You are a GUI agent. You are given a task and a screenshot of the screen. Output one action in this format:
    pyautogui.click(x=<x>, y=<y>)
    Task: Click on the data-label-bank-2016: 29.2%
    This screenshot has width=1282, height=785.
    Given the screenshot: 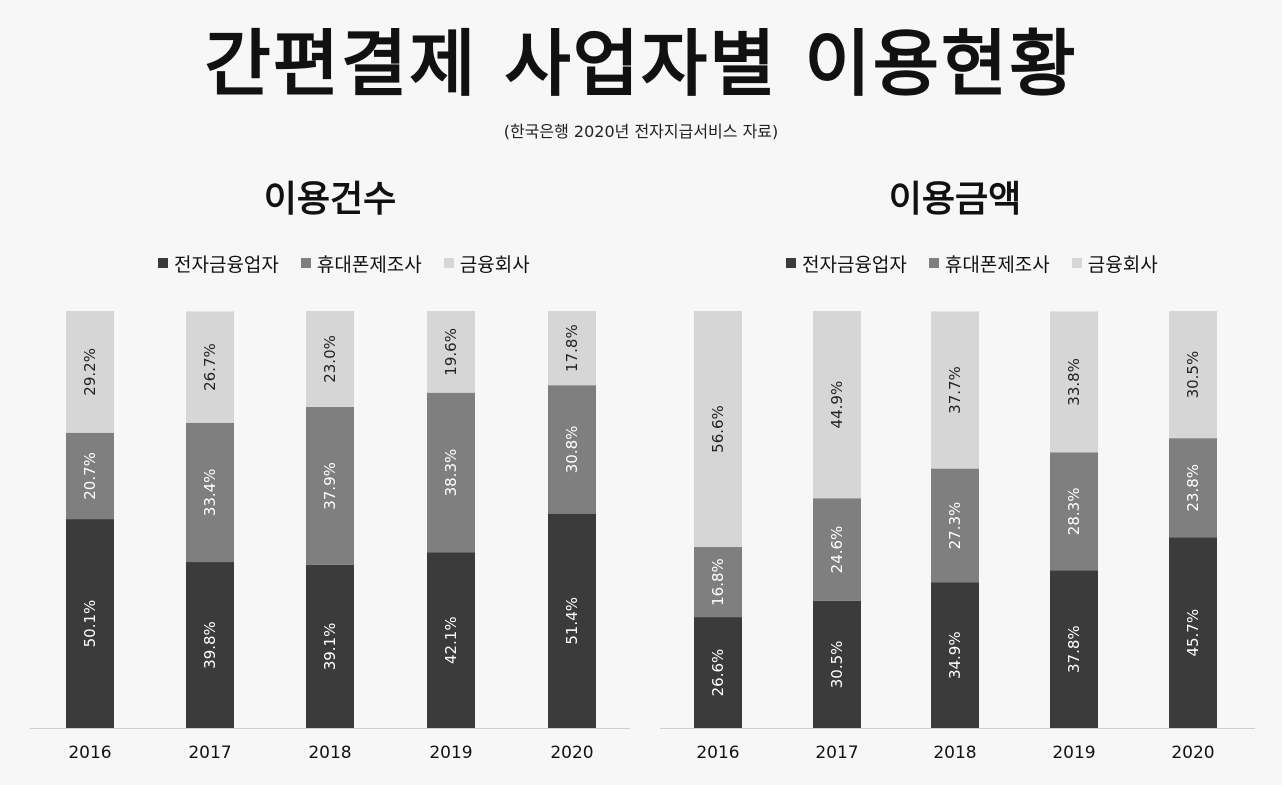 What is the action you would take?
    pyautogui.click(x=90, y=372)
    